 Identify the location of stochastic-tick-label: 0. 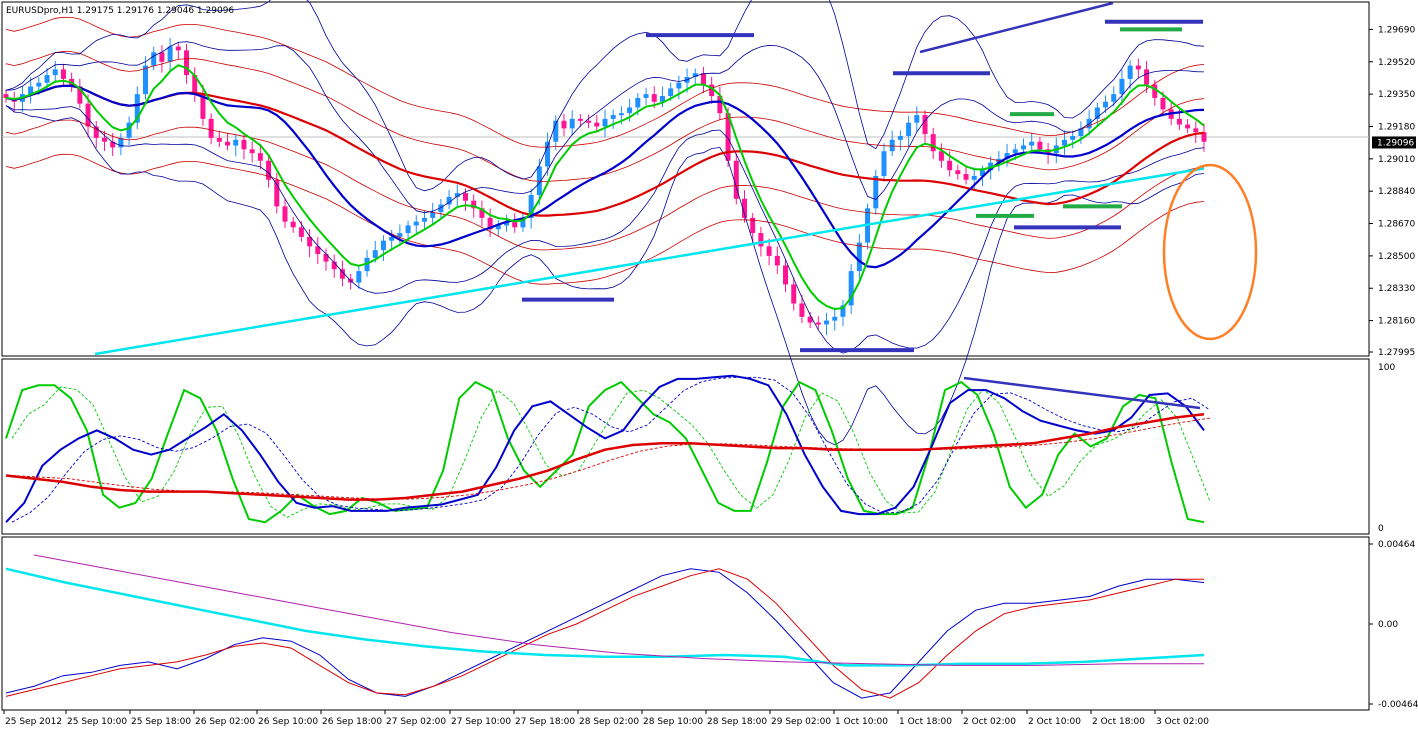
(1381, 529).